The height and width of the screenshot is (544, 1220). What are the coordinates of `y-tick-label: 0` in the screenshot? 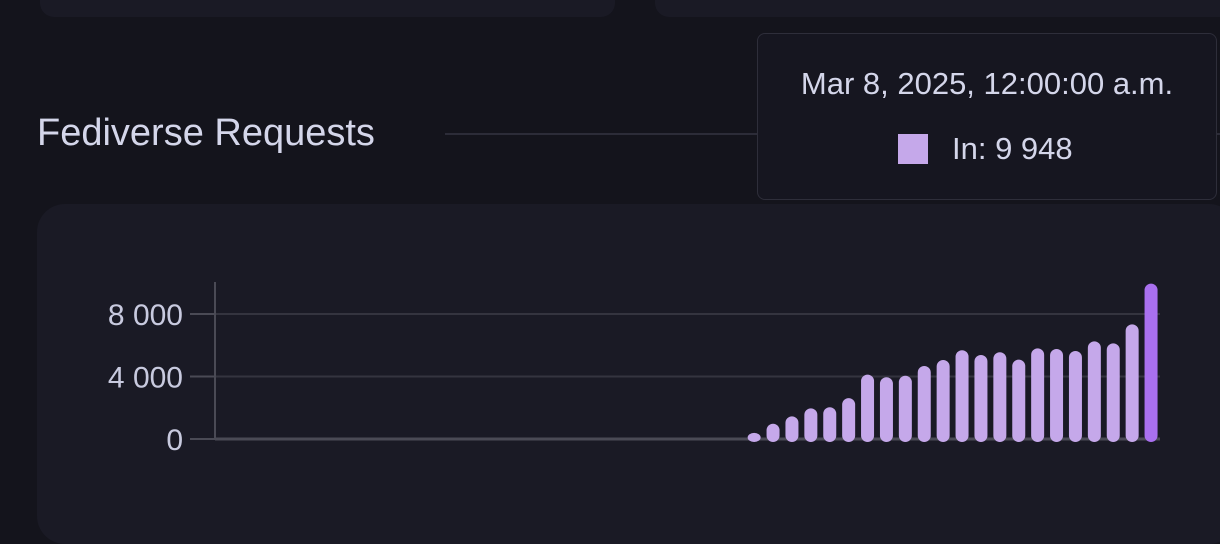 It's located at (174, 440).